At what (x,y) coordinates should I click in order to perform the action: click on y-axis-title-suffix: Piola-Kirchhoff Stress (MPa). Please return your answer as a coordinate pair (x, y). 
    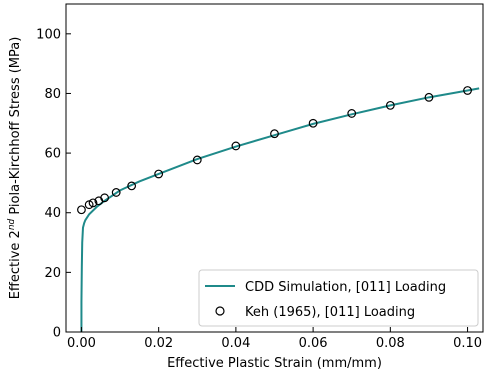
    Looking at the image, I should click on (15, 128).